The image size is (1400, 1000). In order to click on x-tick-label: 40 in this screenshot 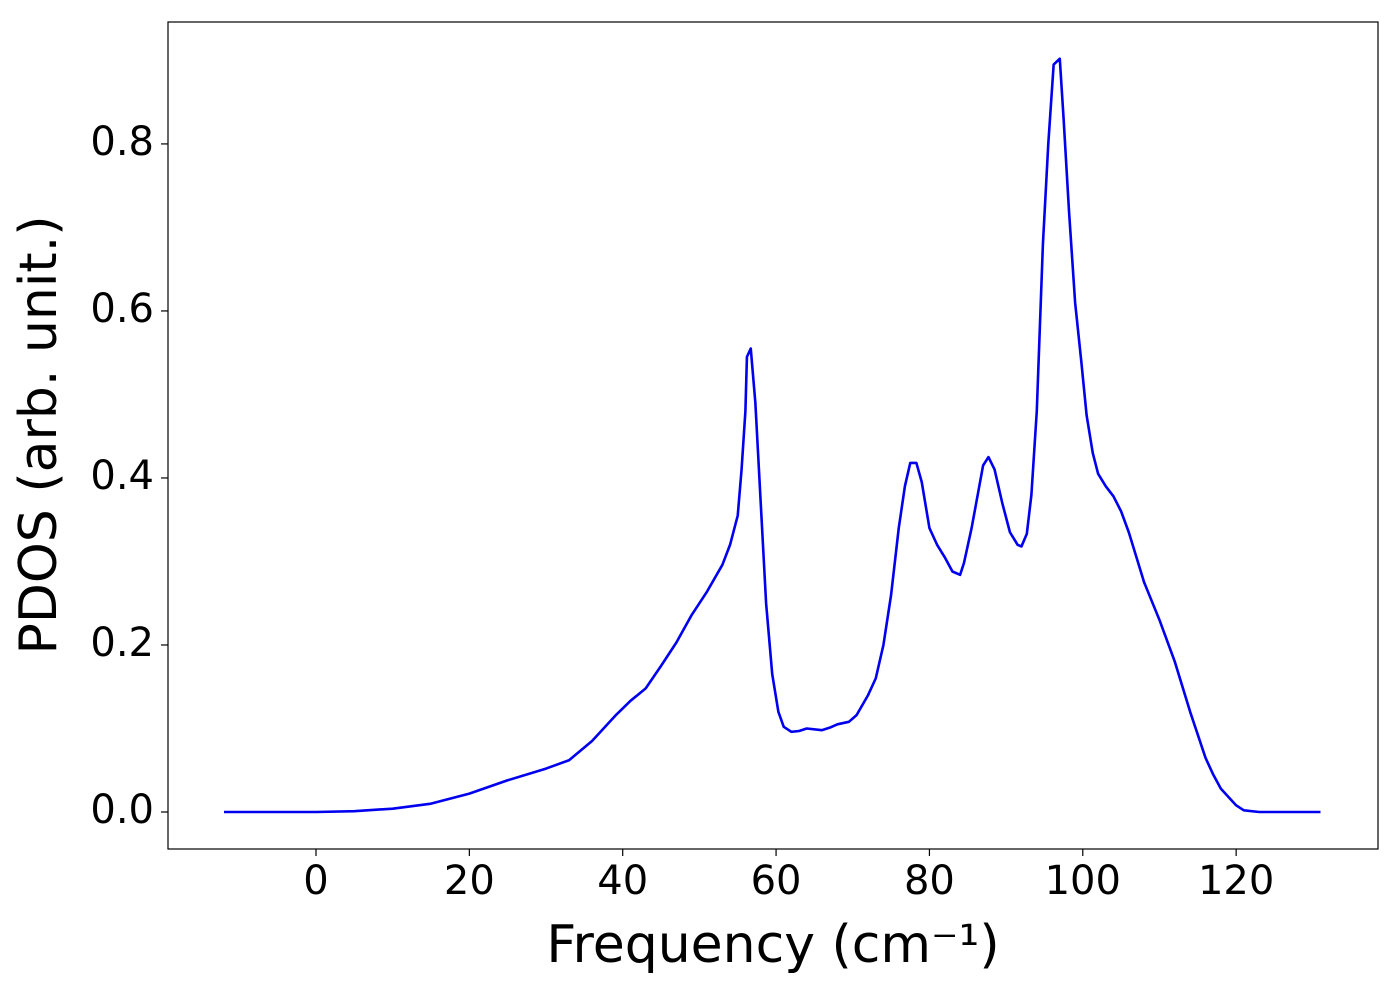, I will do `click(622, 881)`.